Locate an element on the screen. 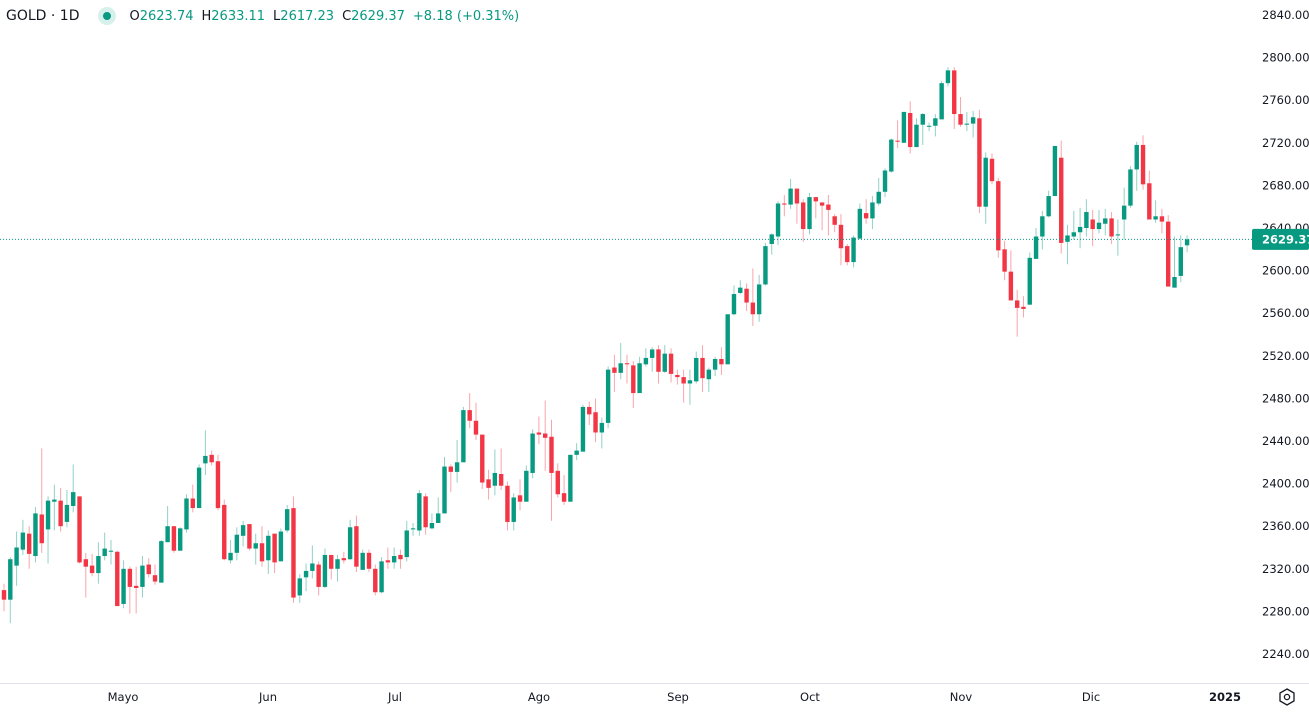  y-tick-label: 2760.00 is located at coordinates (1285, 100).